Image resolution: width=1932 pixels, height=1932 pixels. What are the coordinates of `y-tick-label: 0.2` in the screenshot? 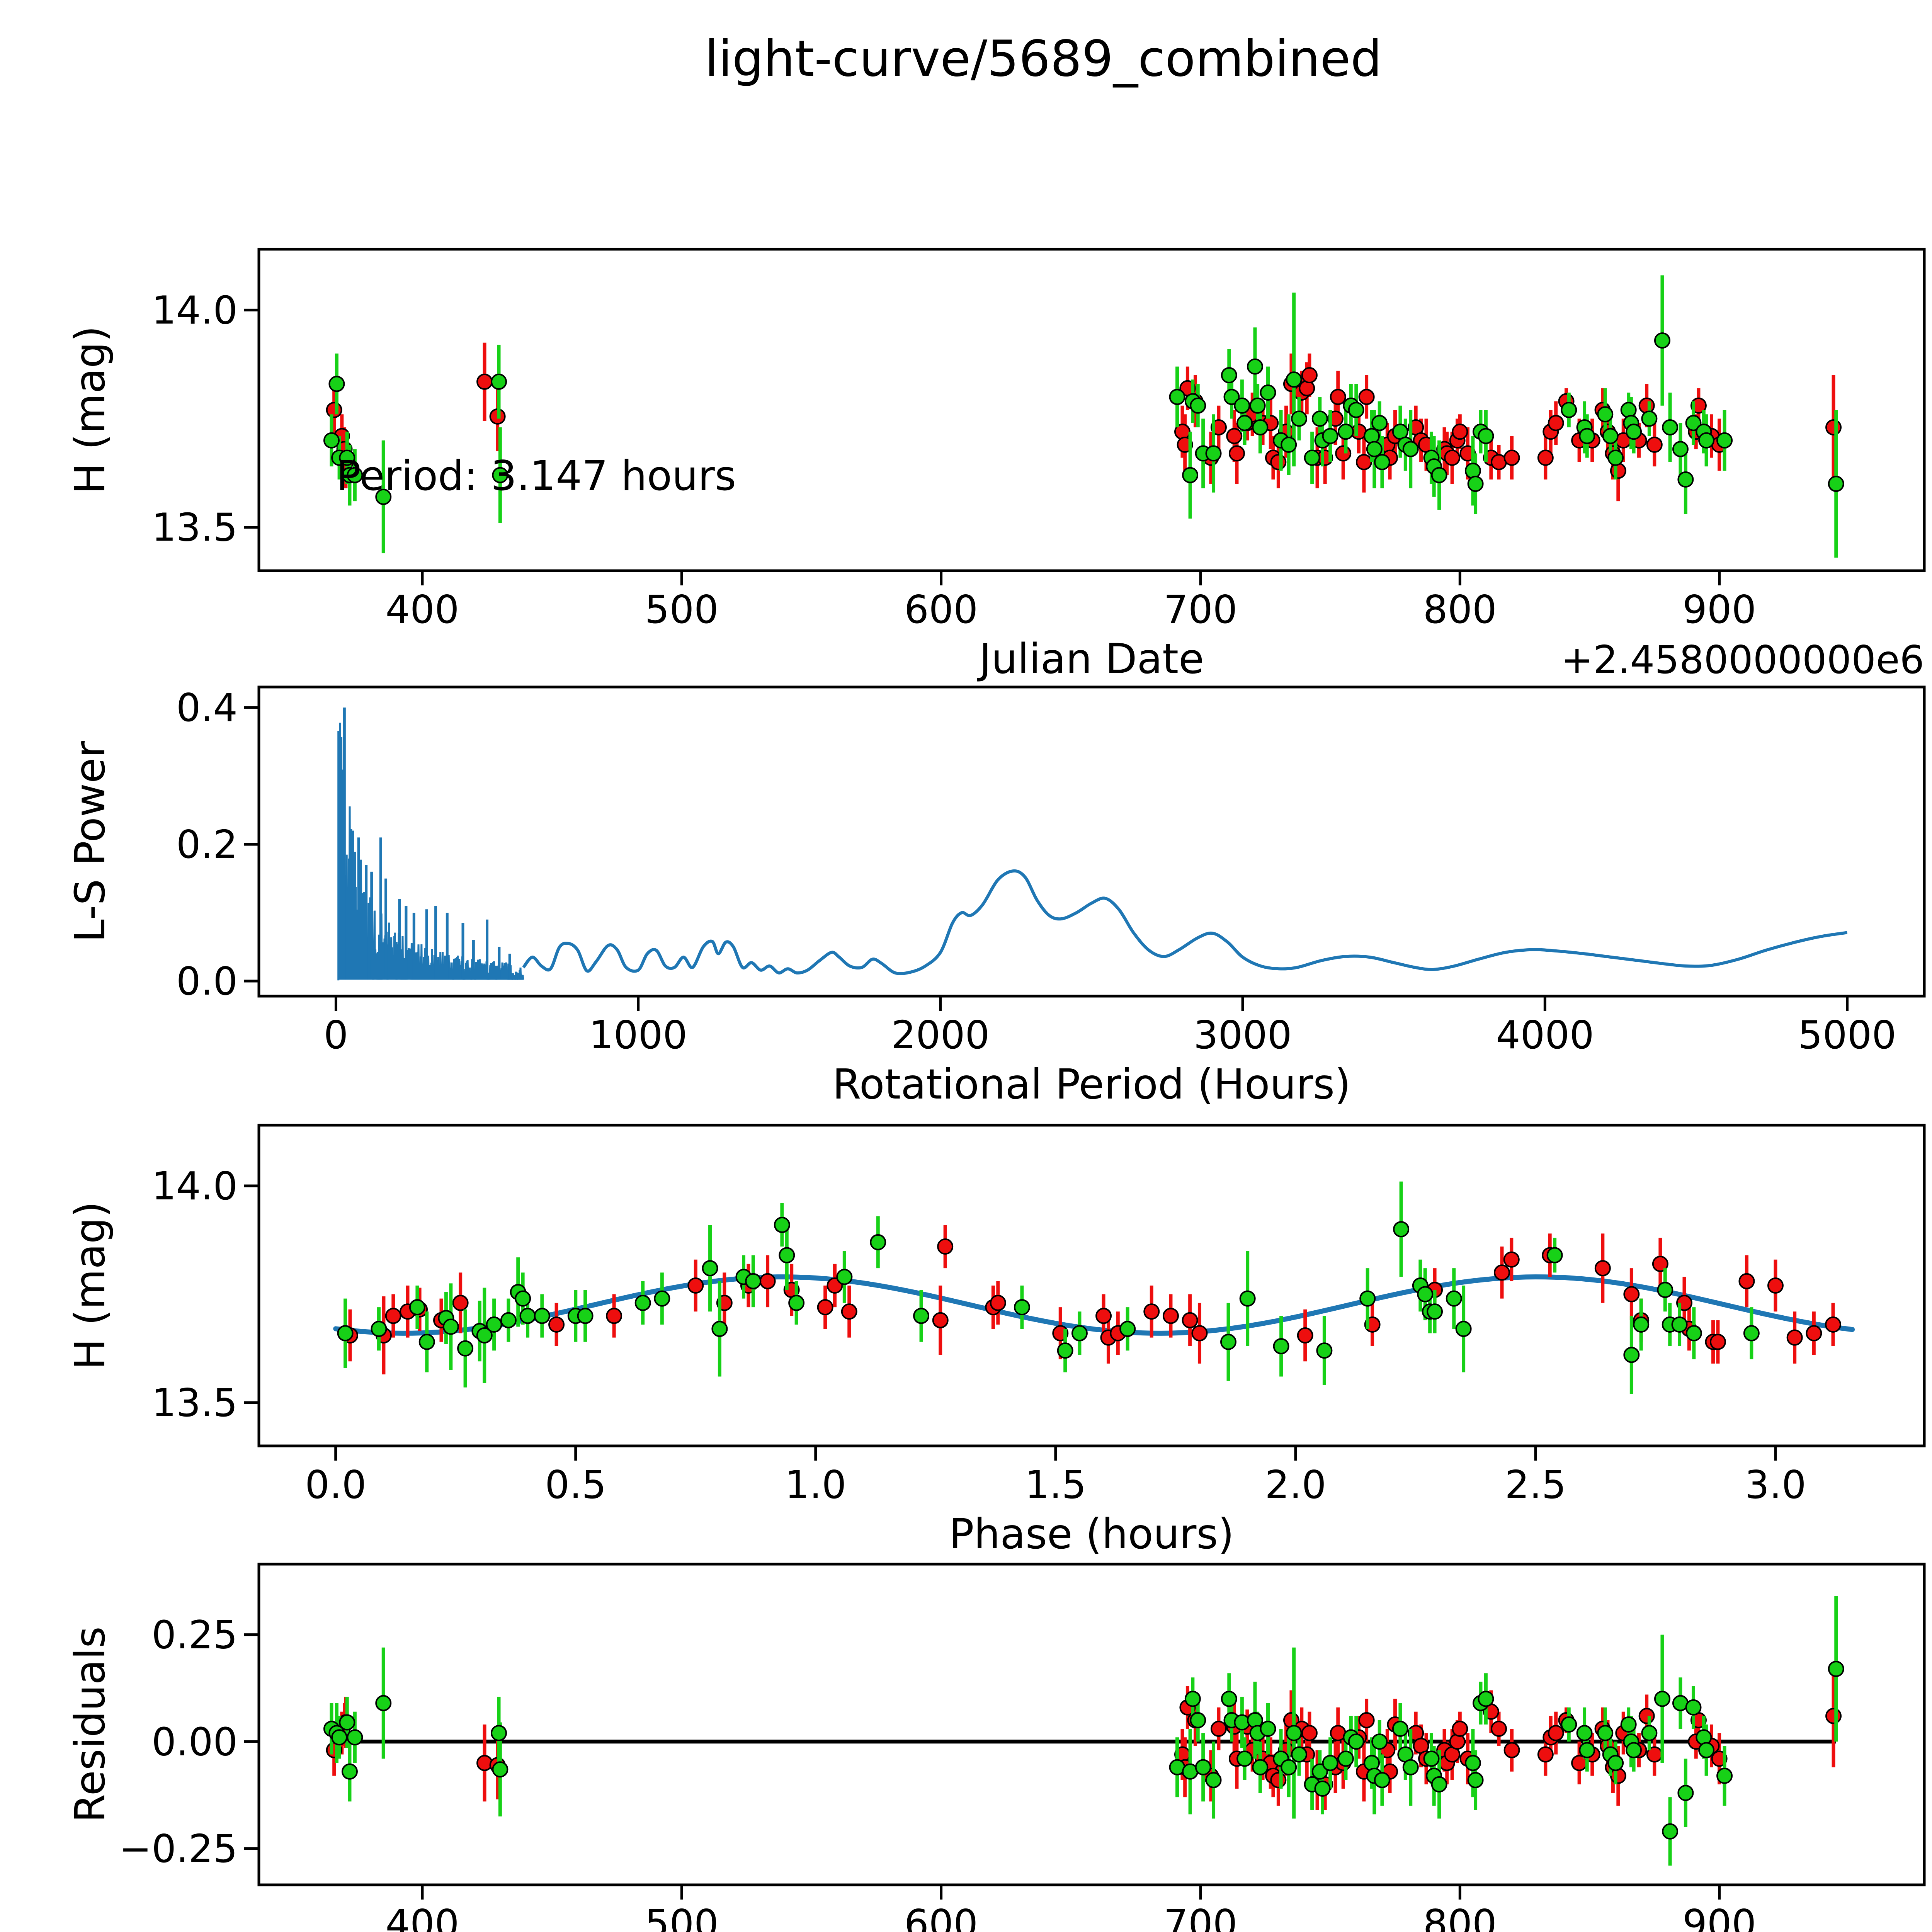 It's located at (207, 844).